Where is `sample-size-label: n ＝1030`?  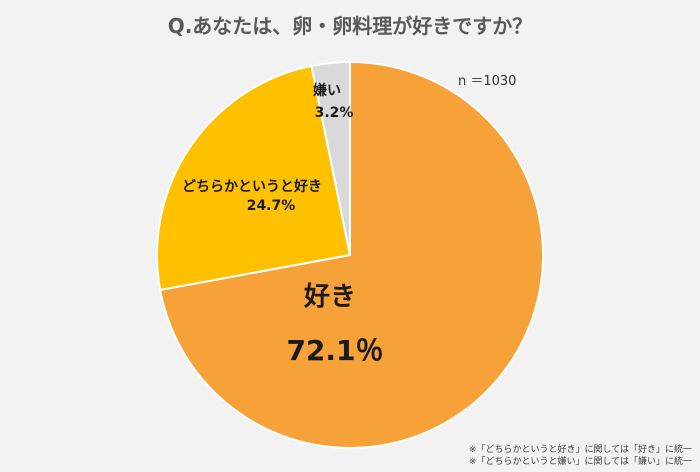 sample-size-label: n ＝1030 is located at coordinates (487, 81).